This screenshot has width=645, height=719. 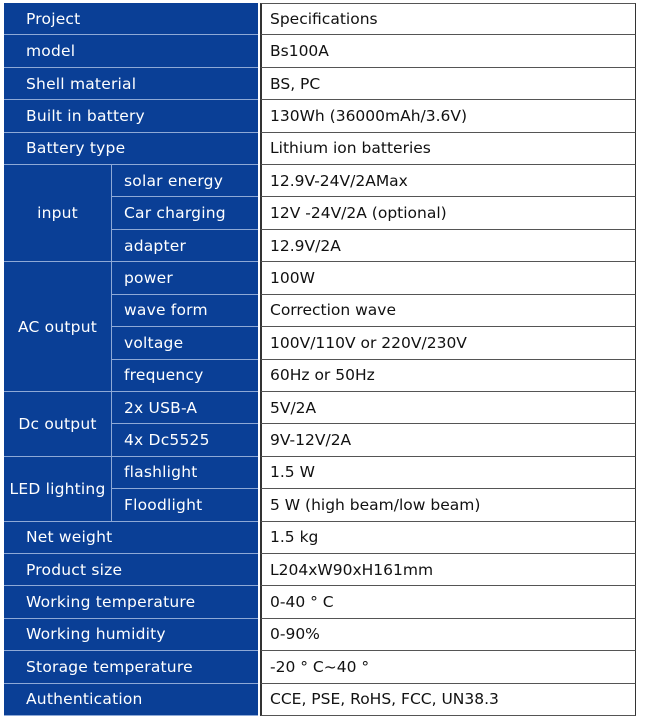 What do you see at coordinates (448, 278) in the screenshot?
I see `spec-value: 100W` at bounding box center [448, 278].